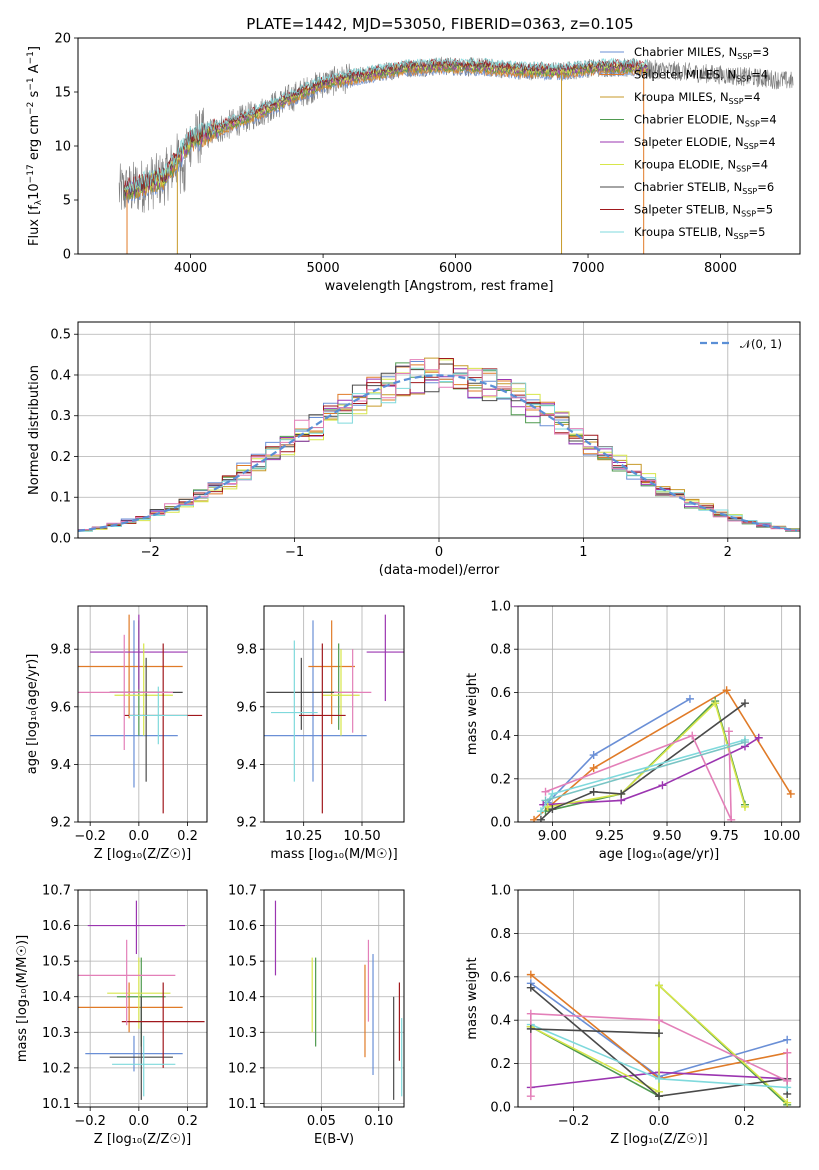 The height and width of the screenshot is (1170, 819). I want to click on x-tick-label: 8000, so click(720, 268).